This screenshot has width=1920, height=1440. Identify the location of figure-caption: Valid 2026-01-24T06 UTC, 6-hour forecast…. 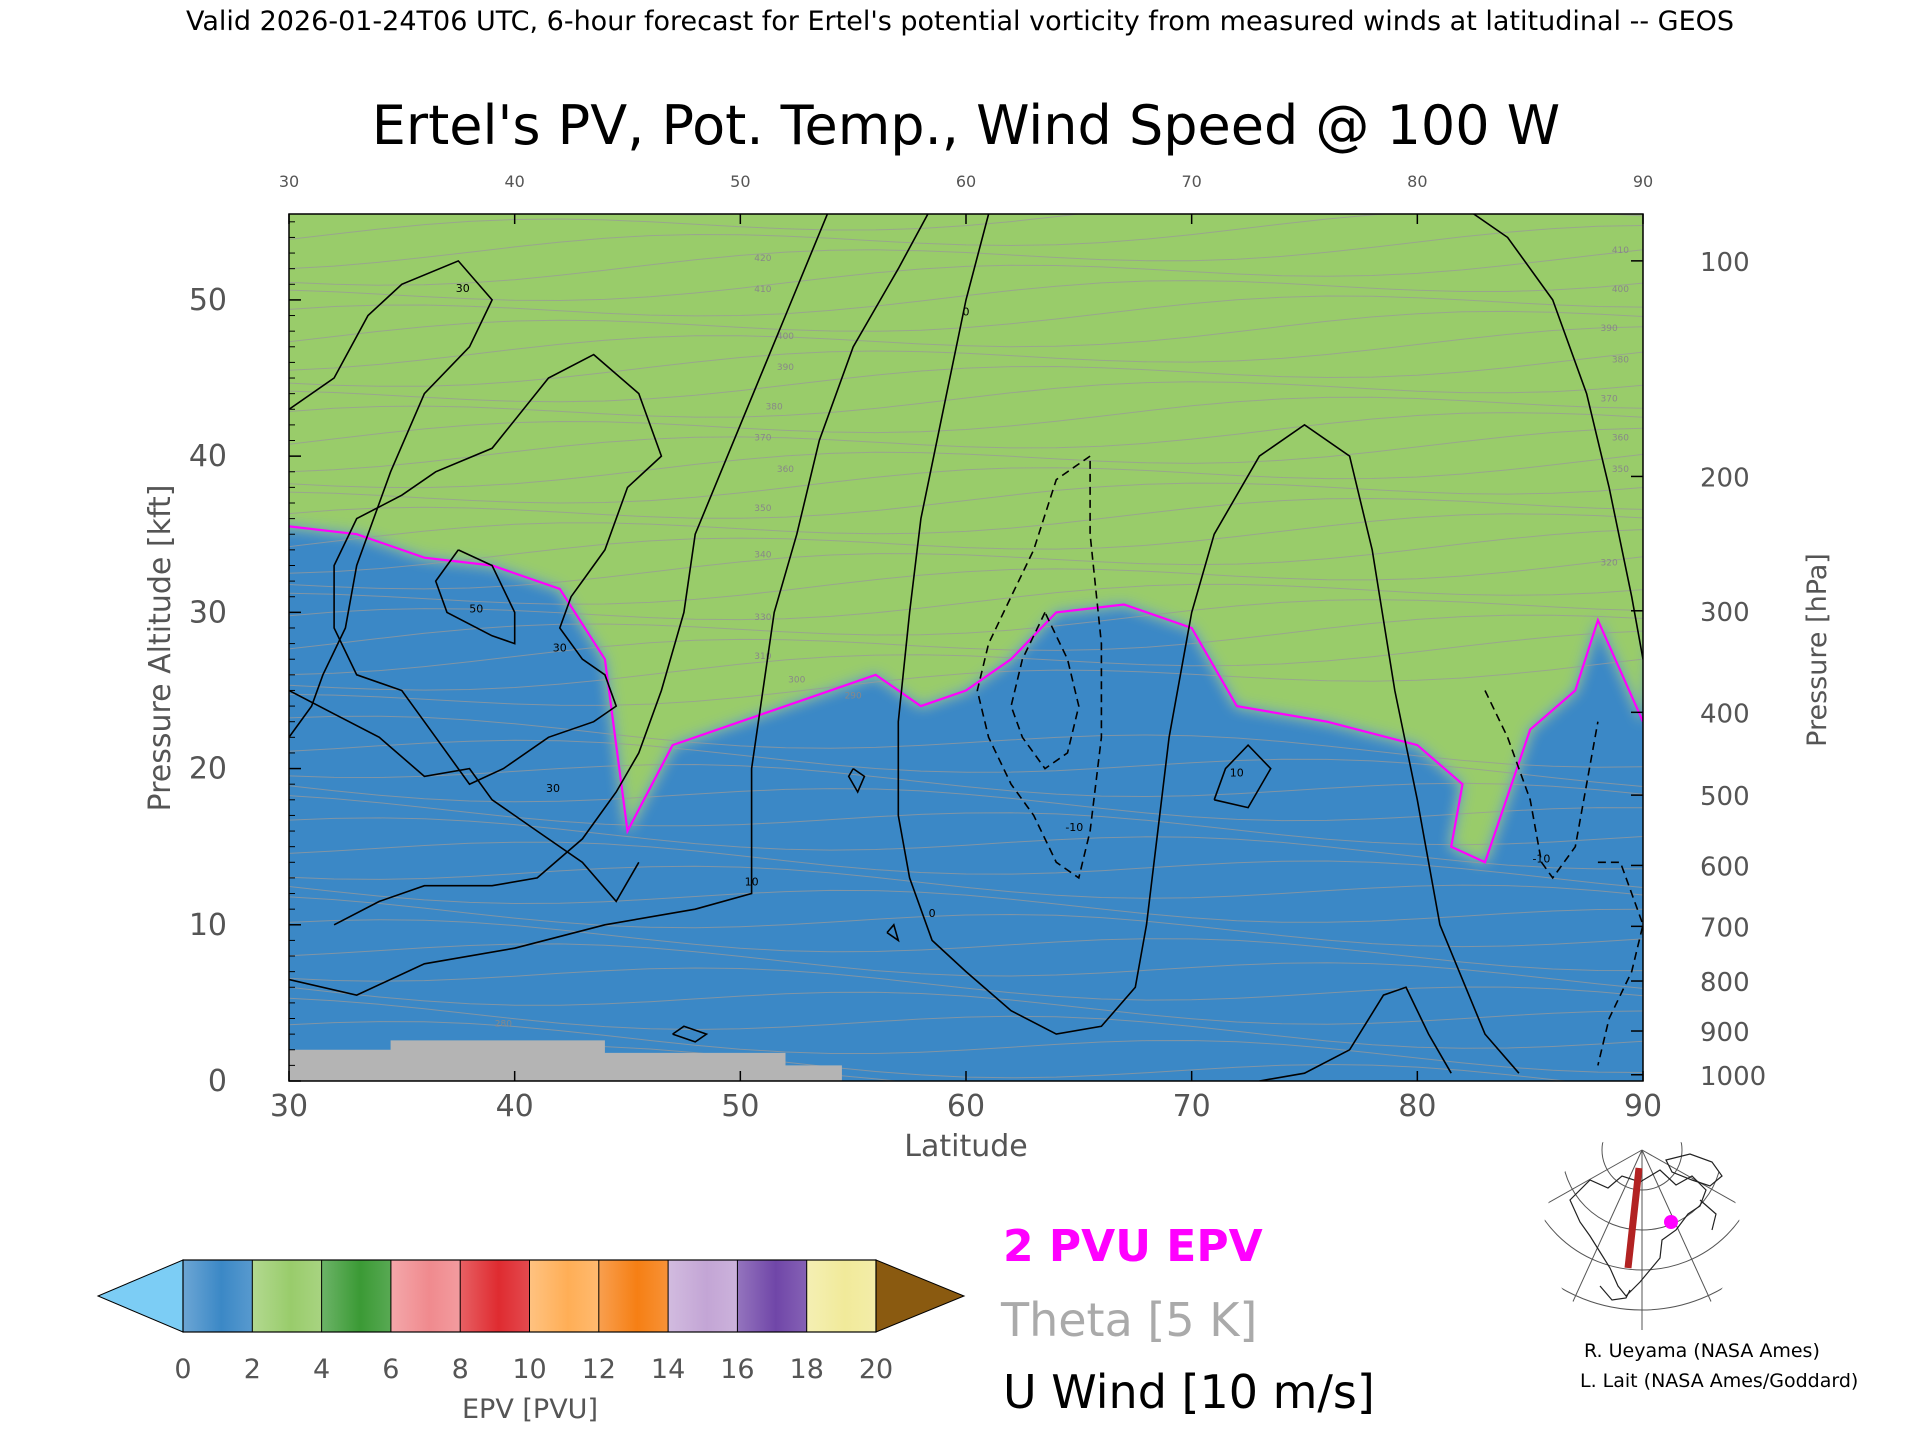
(960, 21).